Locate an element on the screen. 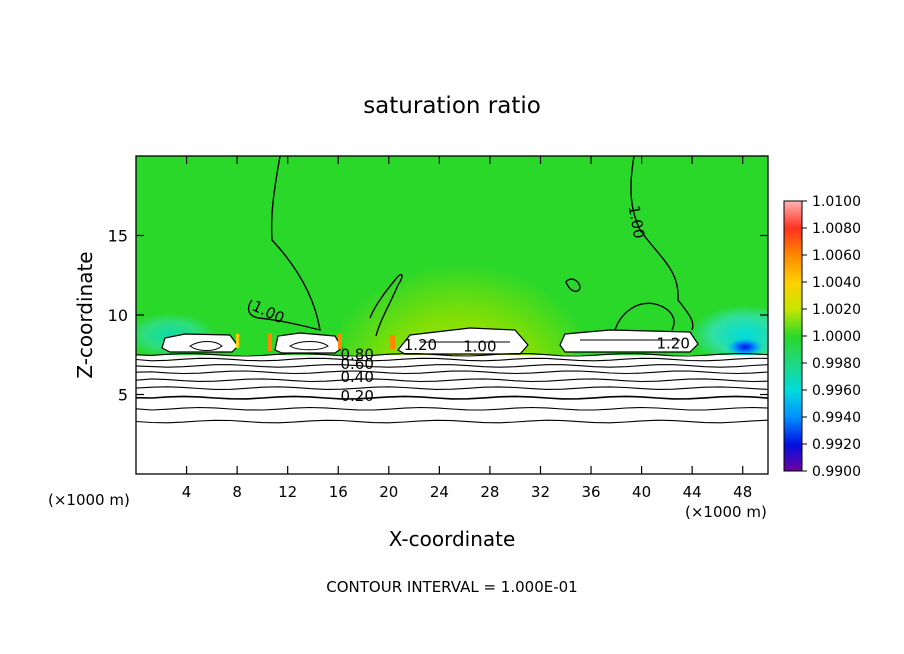  colorbar-label: 1.0000 is located at coordinates (836, 337).